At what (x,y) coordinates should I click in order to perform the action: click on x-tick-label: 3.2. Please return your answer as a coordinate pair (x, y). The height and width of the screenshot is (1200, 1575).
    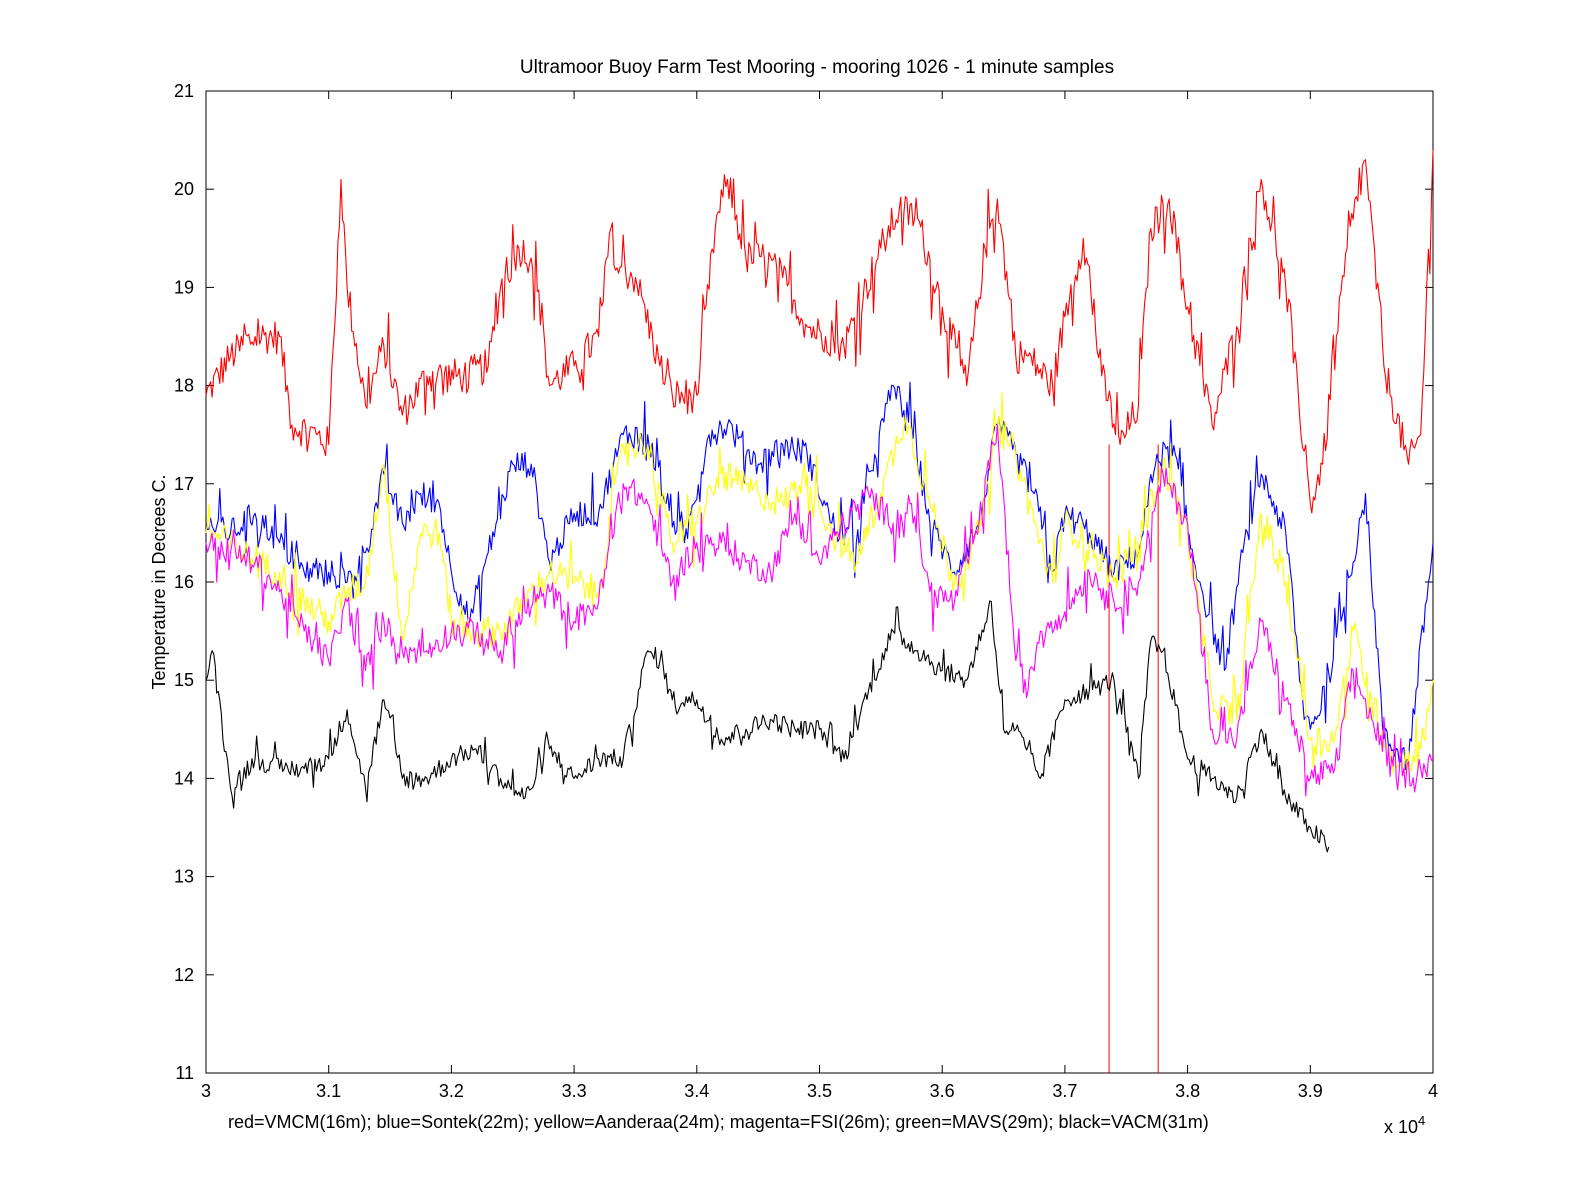
    Looking at the image, I should click on (451, 1091).